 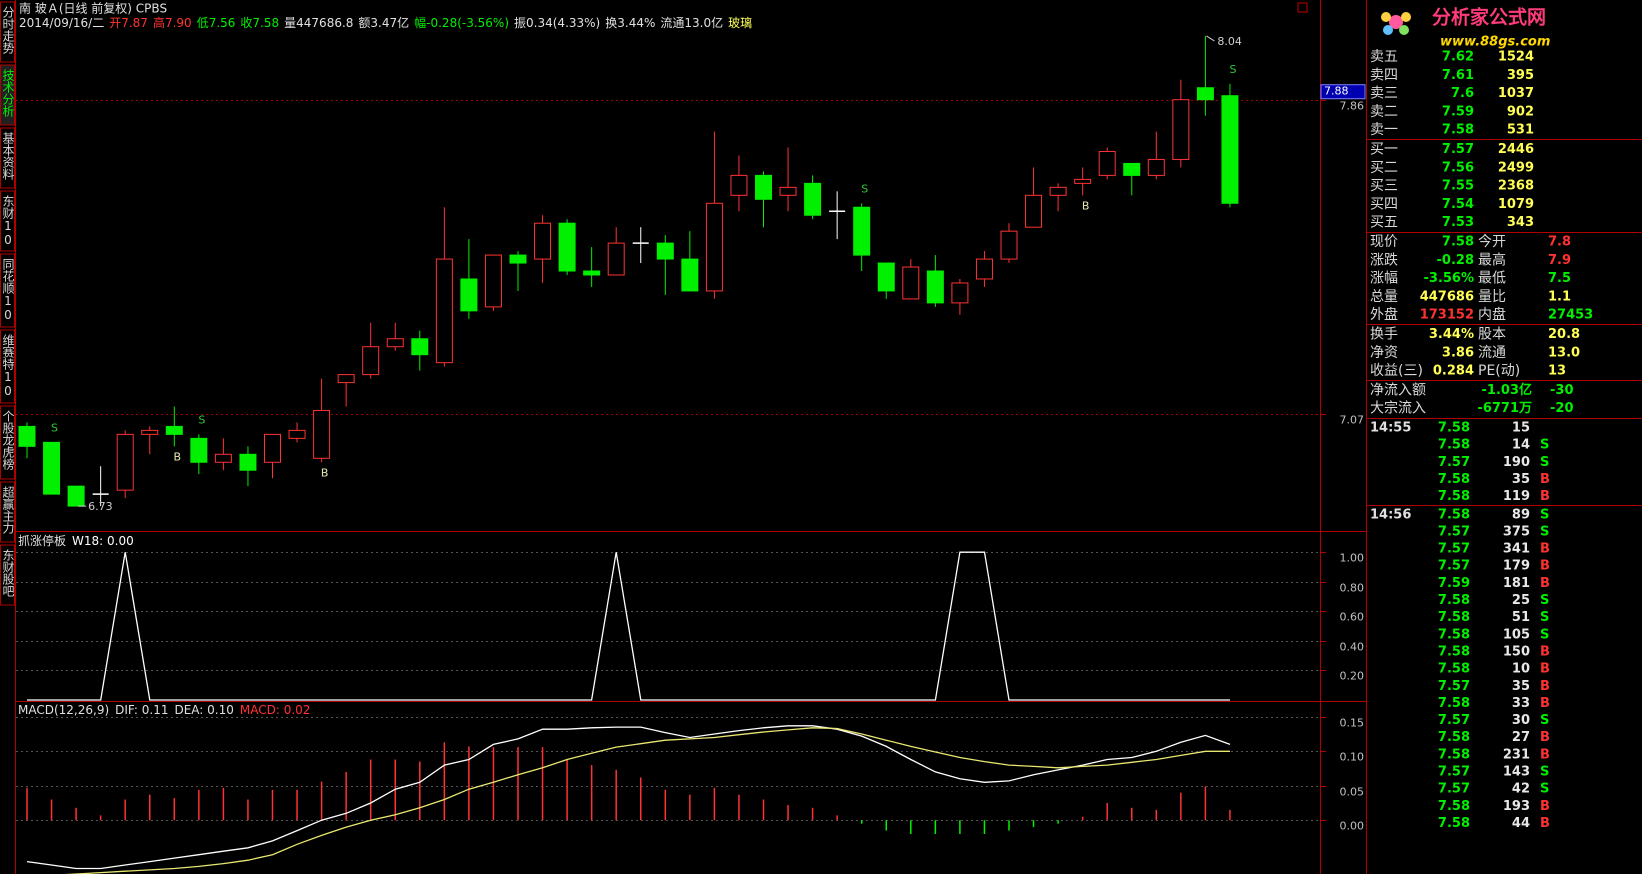 I want to click on trade-volume: 35, so click(x=1521, y=686).